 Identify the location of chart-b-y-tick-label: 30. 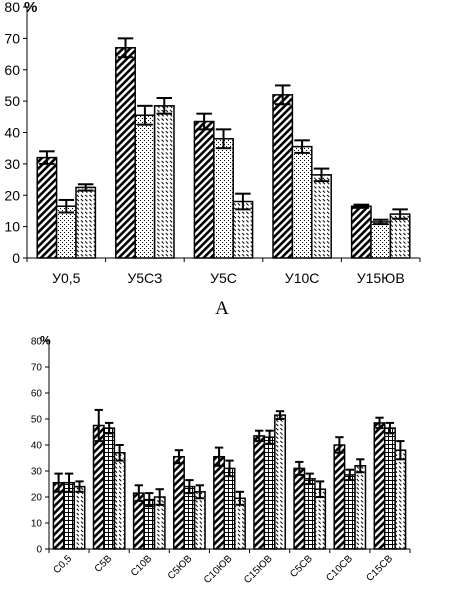
(37, 472).